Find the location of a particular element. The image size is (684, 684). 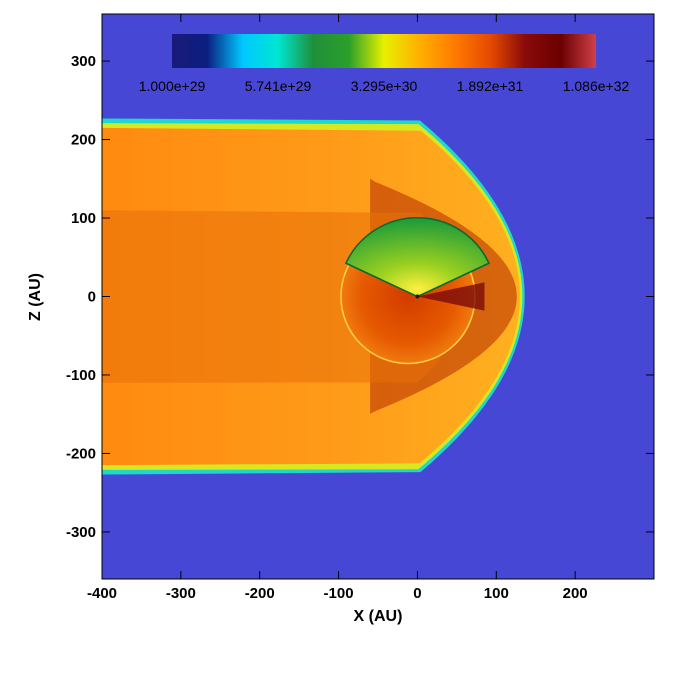

y-tick-label: -200 is located at coordinates (81, 453).